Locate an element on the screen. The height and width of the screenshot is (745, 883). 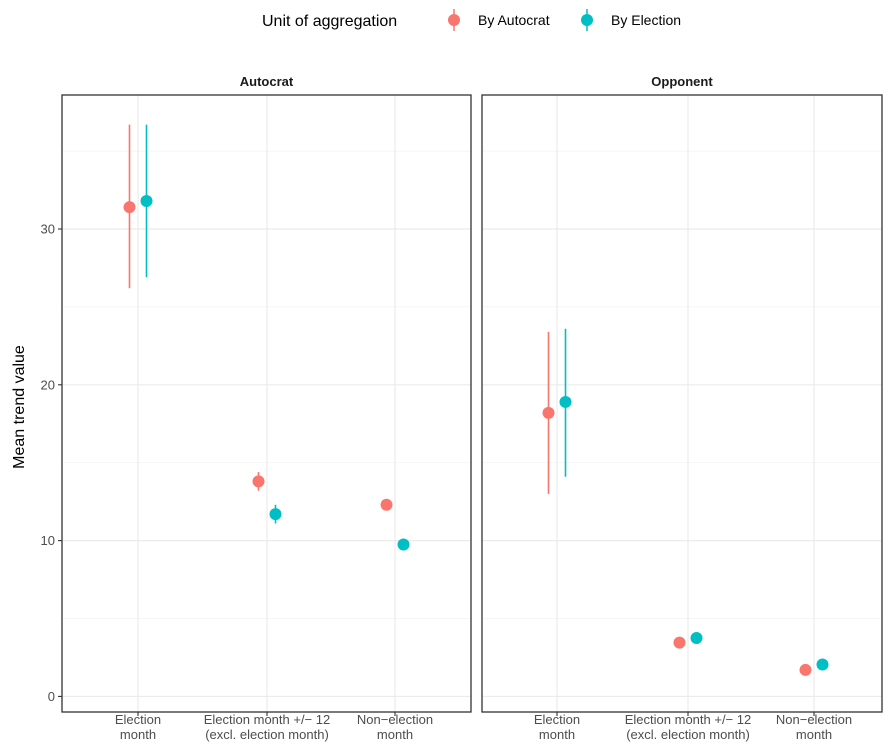
legend-title: Unit of aggregation is located at coordinates (329, 21).